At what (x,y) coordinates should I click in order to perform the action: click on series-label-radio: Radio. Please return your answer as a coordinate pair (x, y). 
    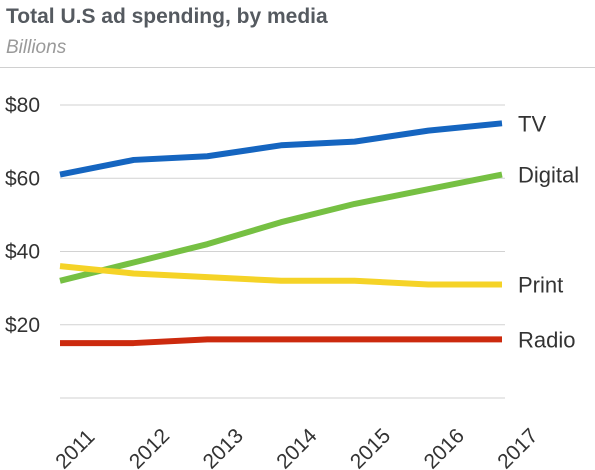
    Looking at the image, I should click on (546, 339).